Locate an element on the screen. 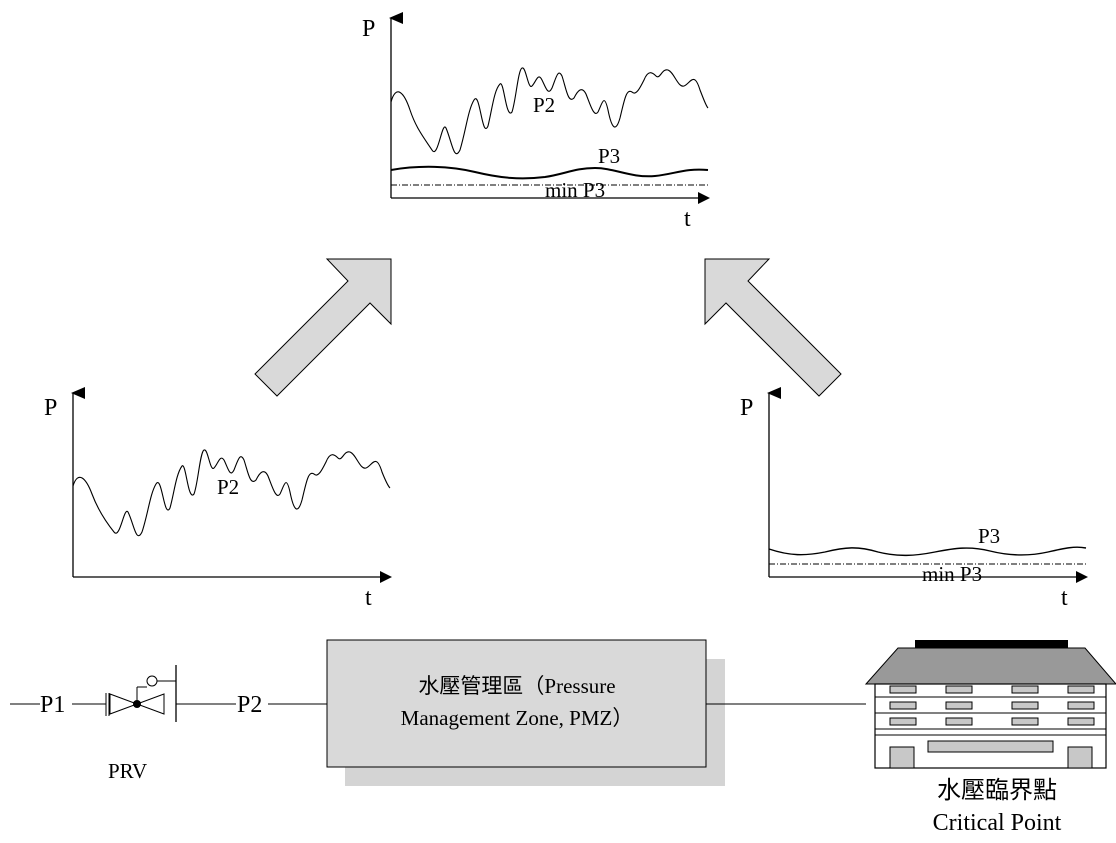 This screenshot has width=1116, height=843. top-chart-p2-curve is located at coordinates (549, 111).